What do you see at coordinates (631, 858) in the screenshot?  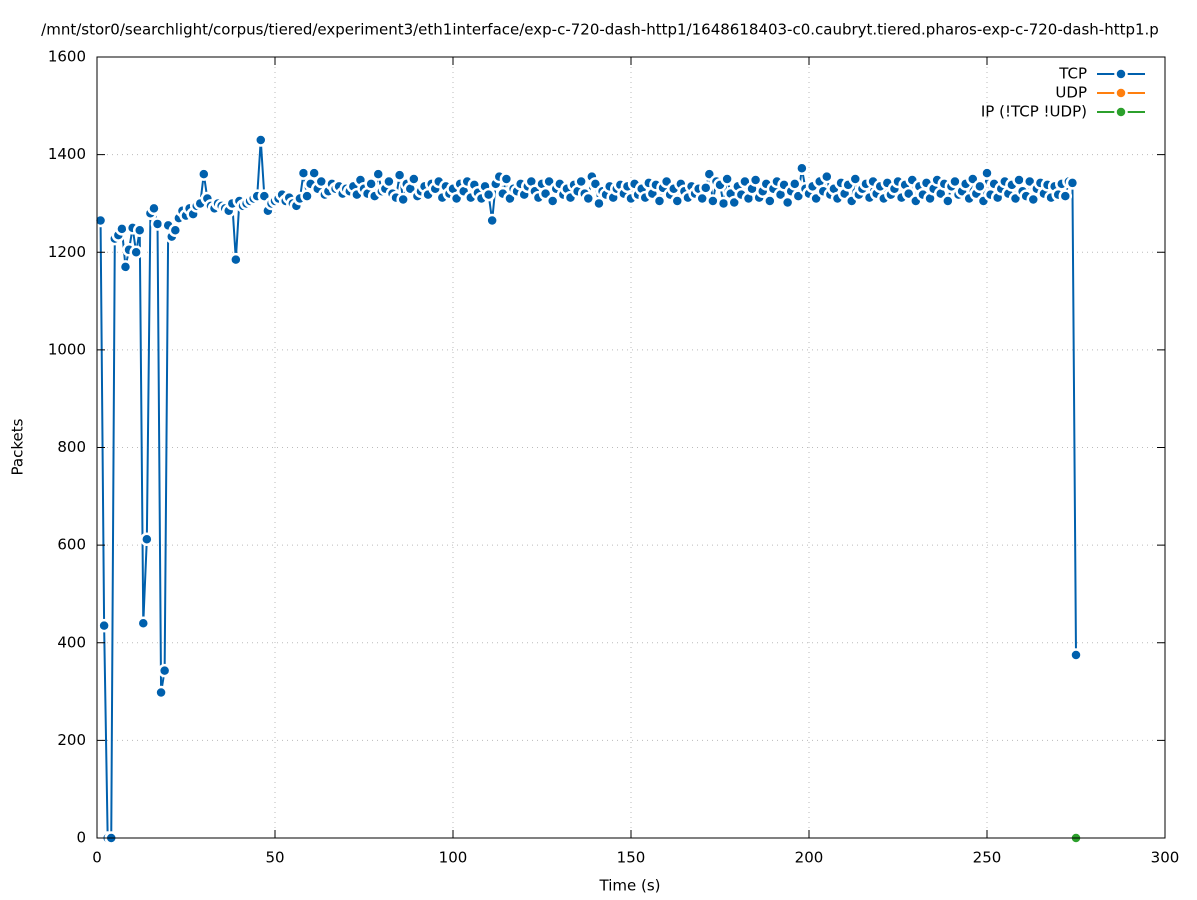 I see `x-tick-label: 150` at bounding box center [631, 858].